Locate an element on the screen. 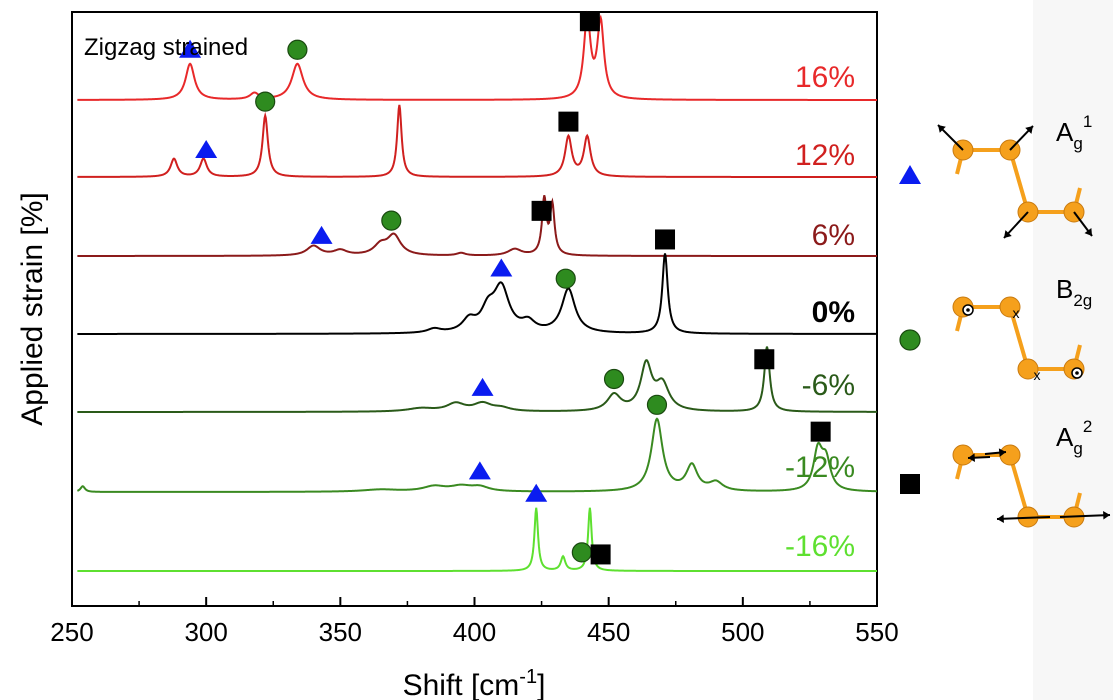  mode-legend: Ag1 x x B2g Ag2 is located at coordinates (1005, 320).